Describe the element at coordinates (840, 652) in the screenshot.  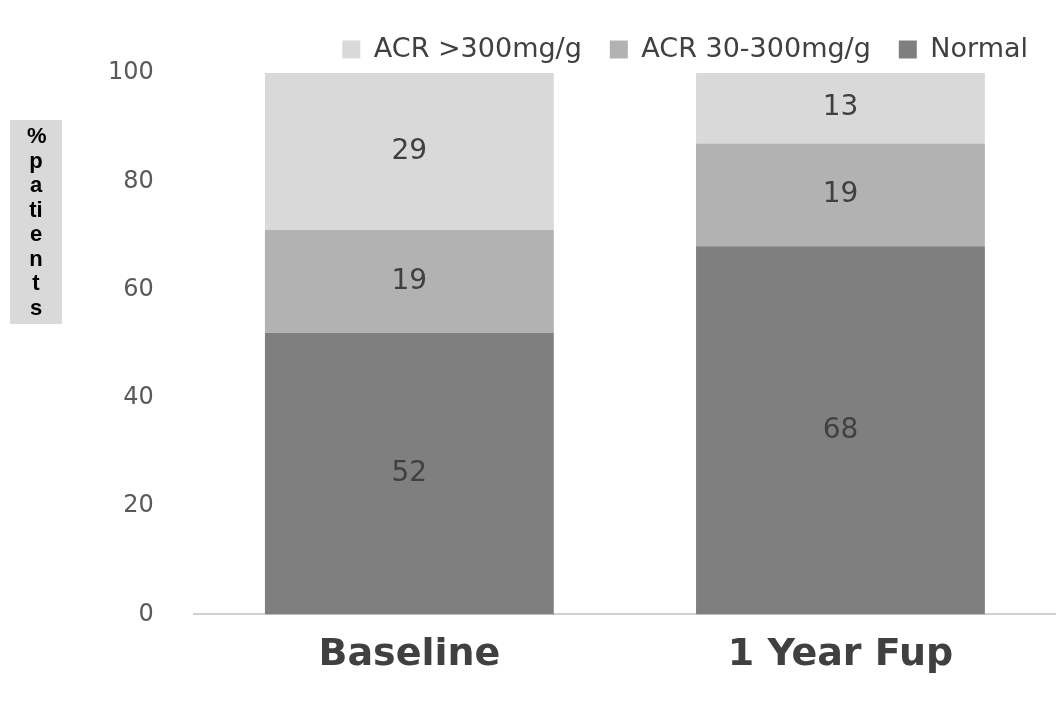
I see `x-tick-label: 1 Year Fup` at that location.